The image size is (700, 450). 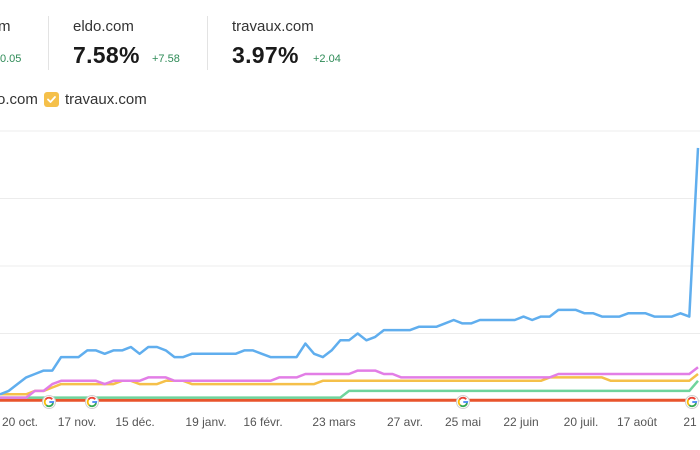 What do you see at coordinates (349, 399) in the screenshot?
I see `series-line-red` at bounding box center [349, 399].